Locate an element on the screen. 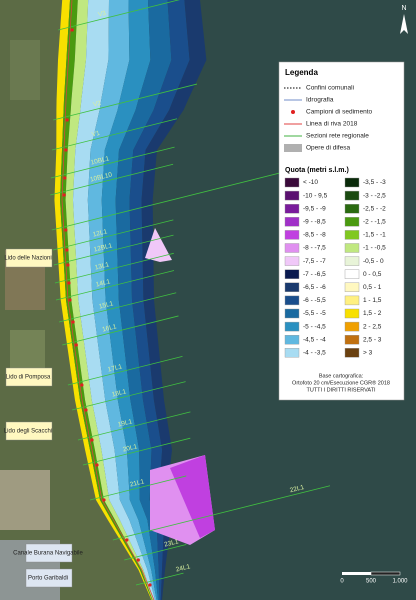  legend-item: Opere di difesa is located at coordinates (328, 148).